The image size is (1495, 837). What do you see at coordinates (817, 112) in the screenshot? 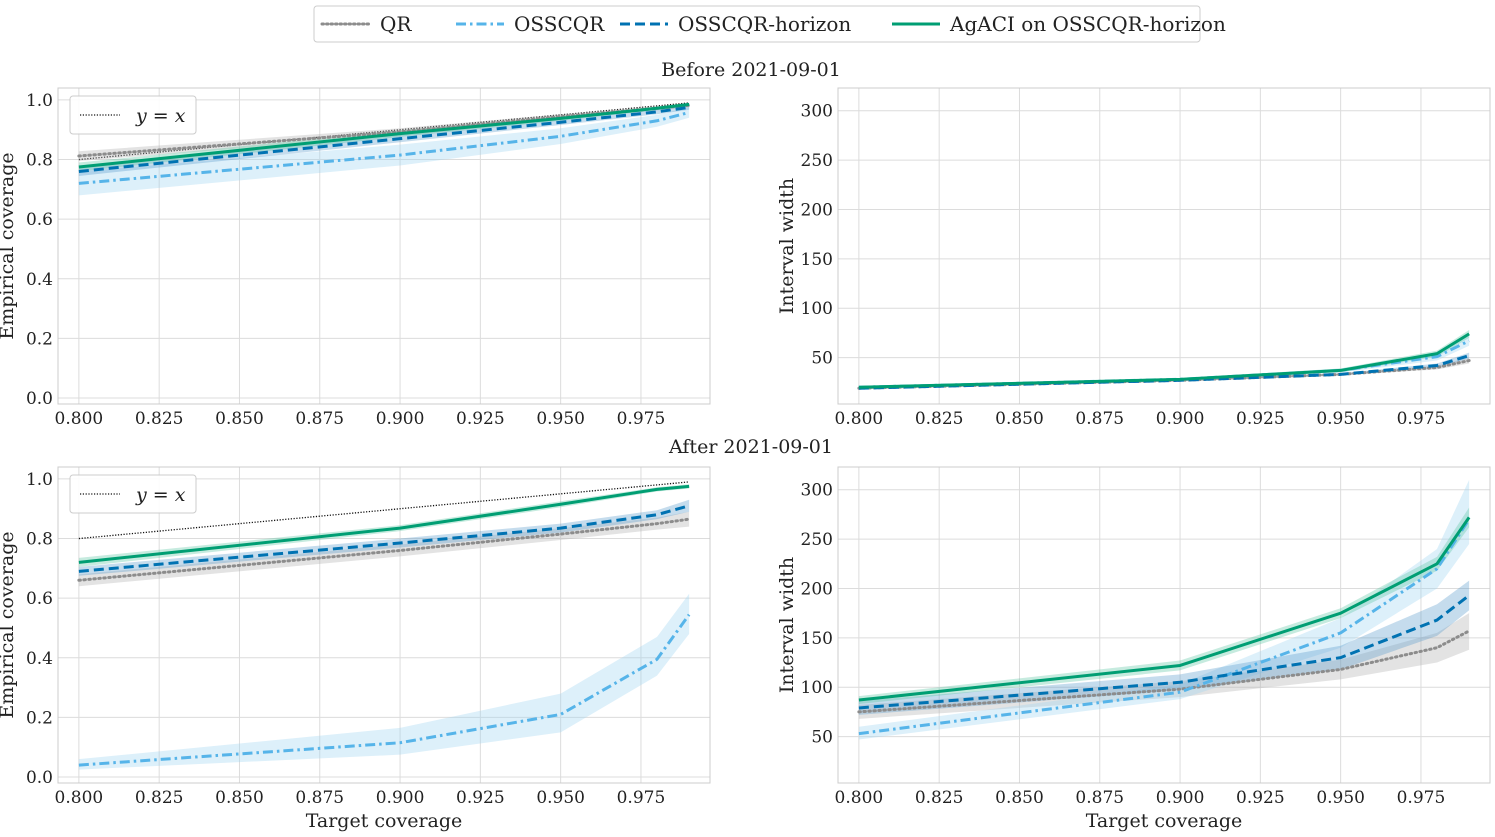
I see `y-tick-label: 300` at bounding box center [817, 112].